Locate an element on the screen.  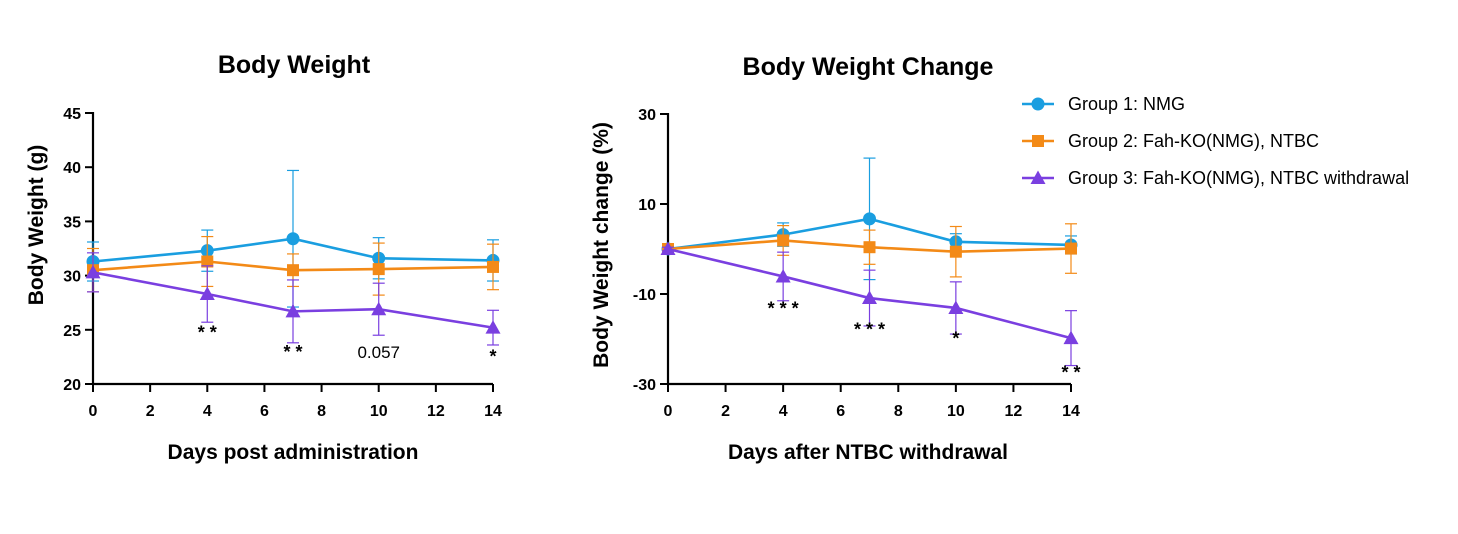
triangle-marker-icon is located at coordinates (1038, 177).